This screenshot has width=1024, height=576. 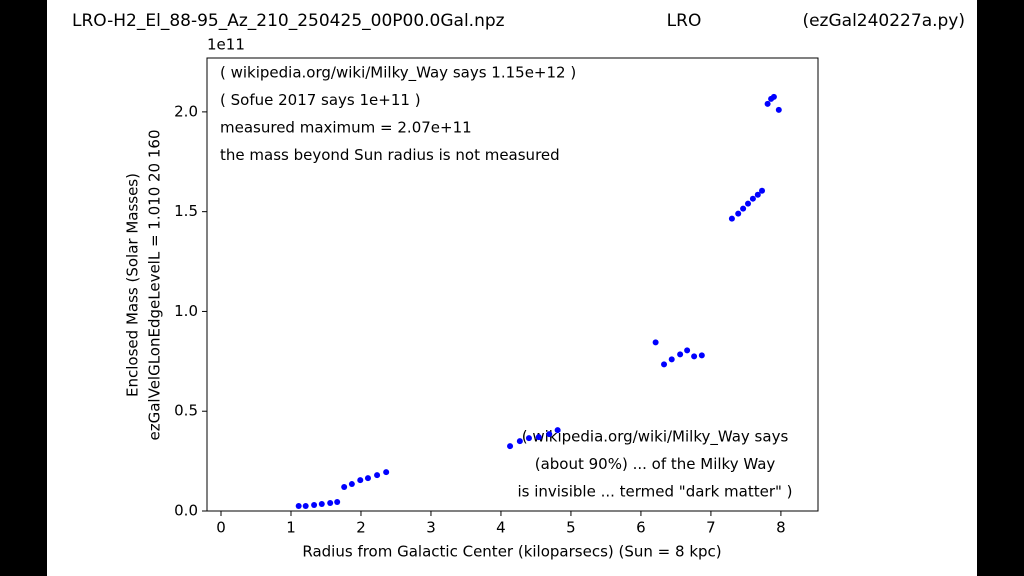 I want to click on y-axis-label: ezGalVelGLonEdgeLevelL = 1.010 20 160, so click(x=155, y=285).